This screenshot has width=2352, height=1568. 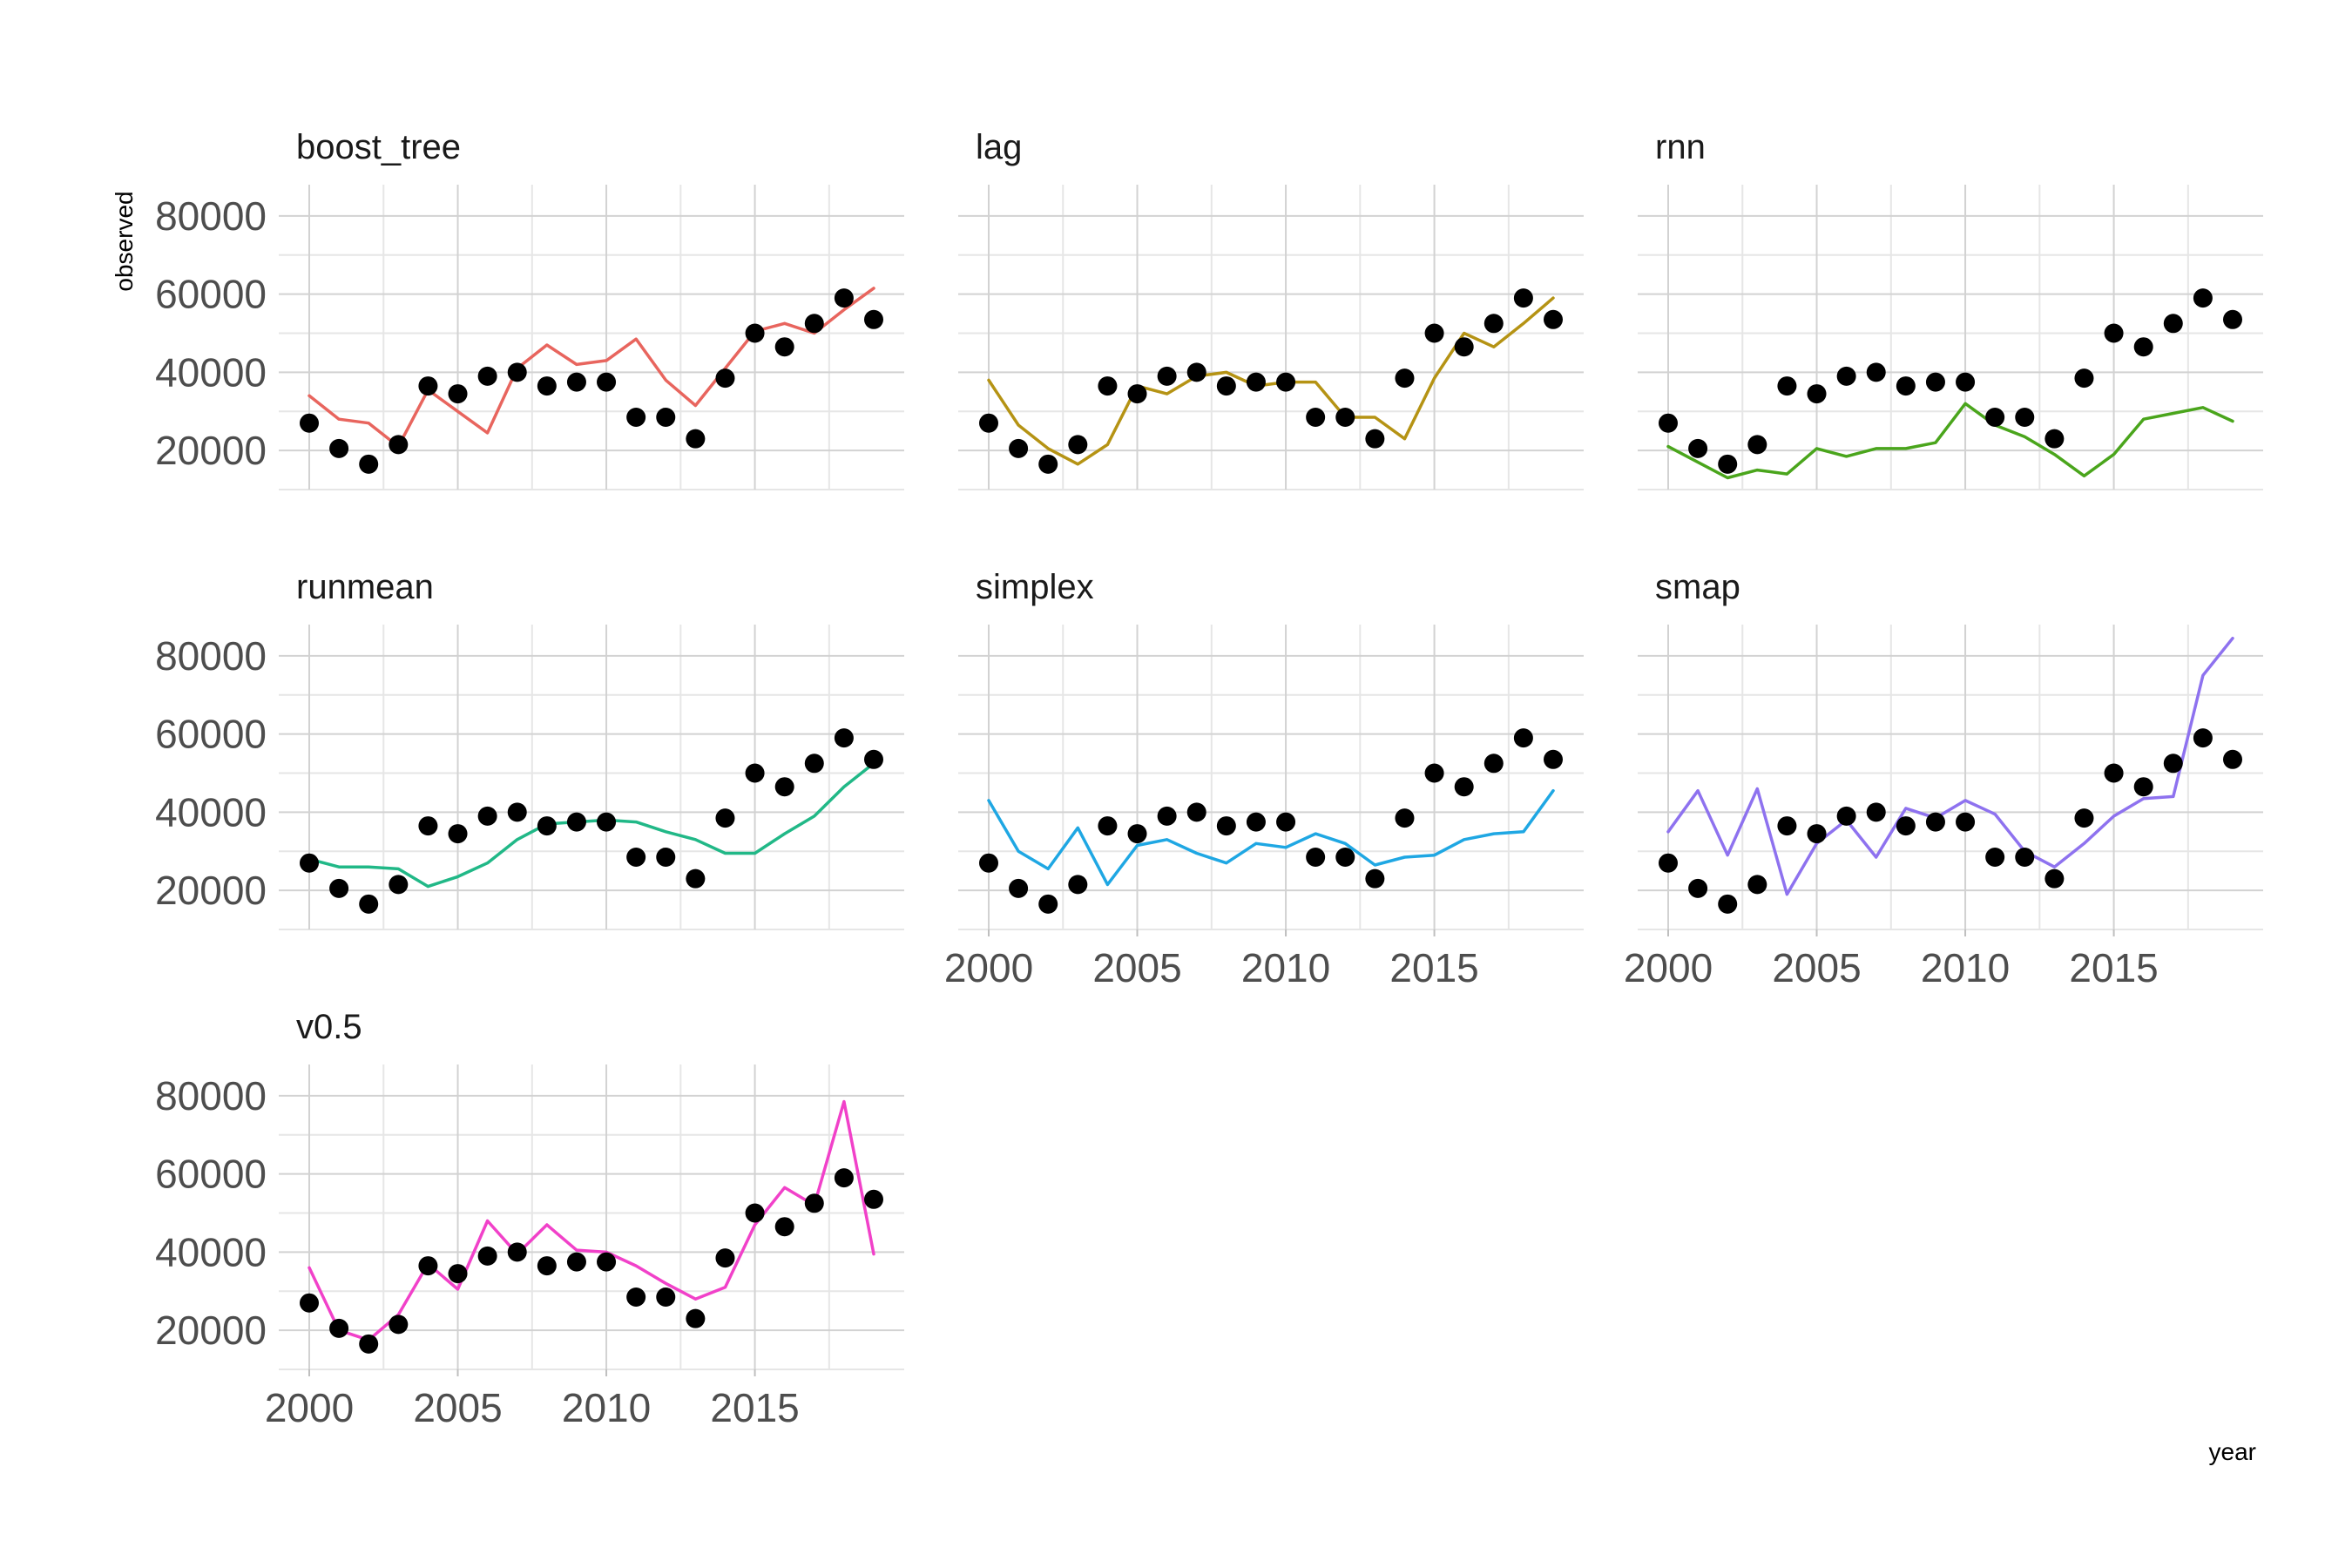 I want to click on y-axis-title: observed, so click(x=125, y=241).